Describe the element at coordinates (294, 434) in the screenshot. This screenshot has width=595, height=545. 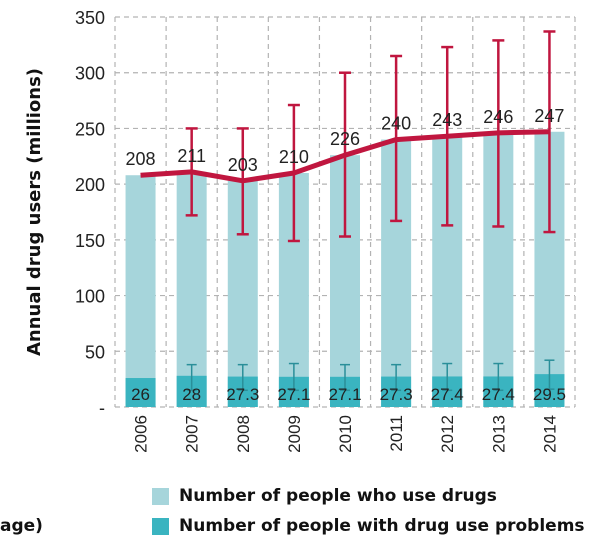
I see `x-tick-label: 2009` at that location.